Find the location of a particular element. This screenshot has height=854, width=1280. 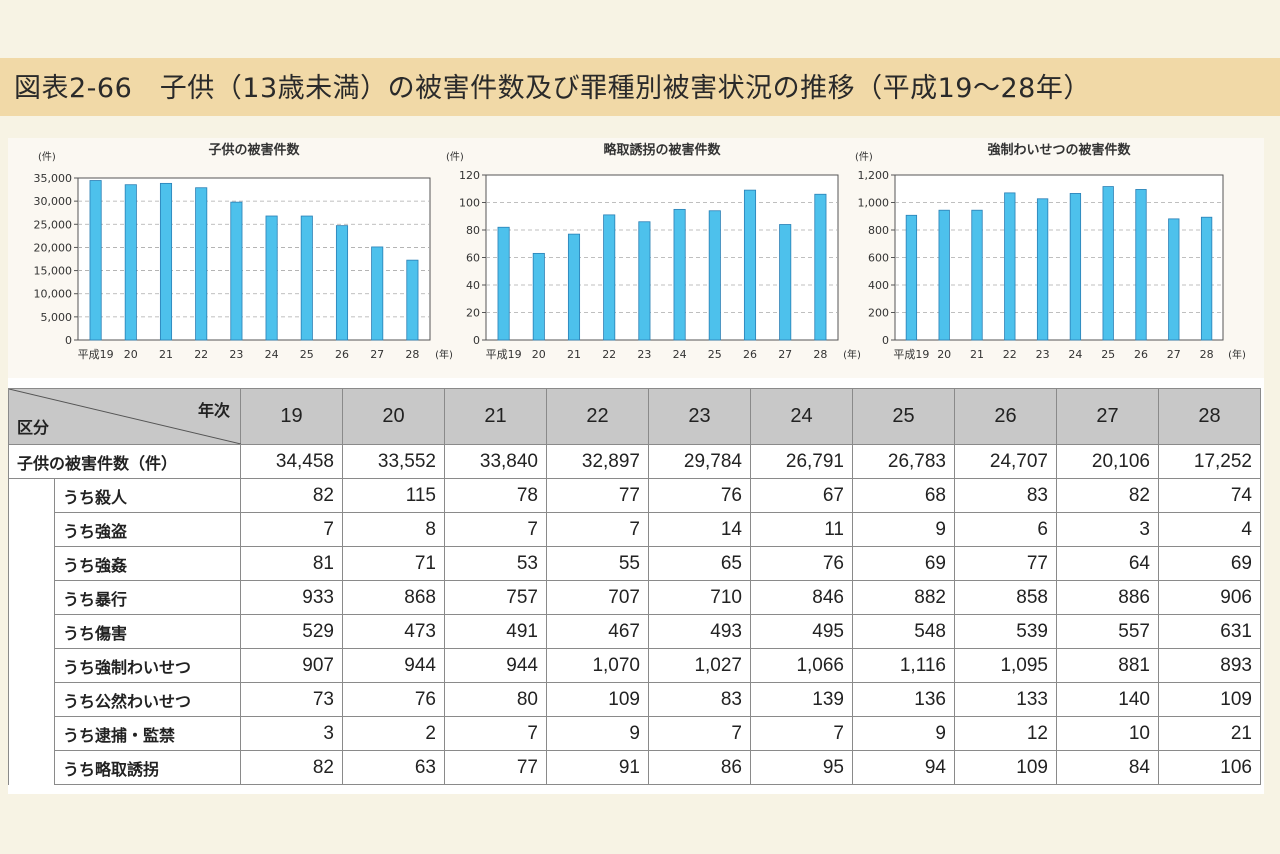

table-cell: 1,066 is located at coordinates (801, 665).